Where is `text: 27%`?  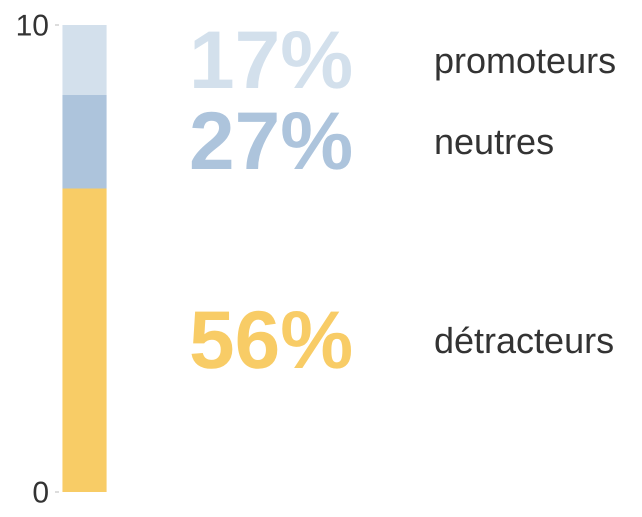
text: 27% is located at coordinates (271, 141).